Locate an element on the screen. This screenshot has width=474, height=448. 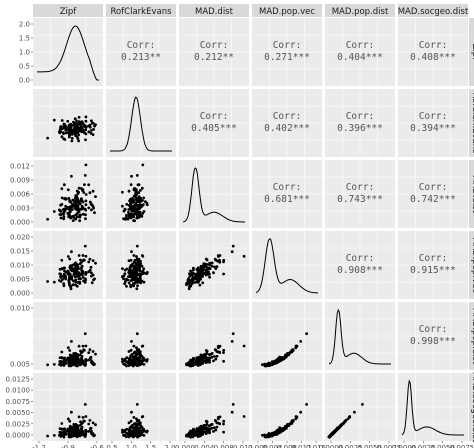
x-tick-label: 0.008 is located at coordinates (224, 446).